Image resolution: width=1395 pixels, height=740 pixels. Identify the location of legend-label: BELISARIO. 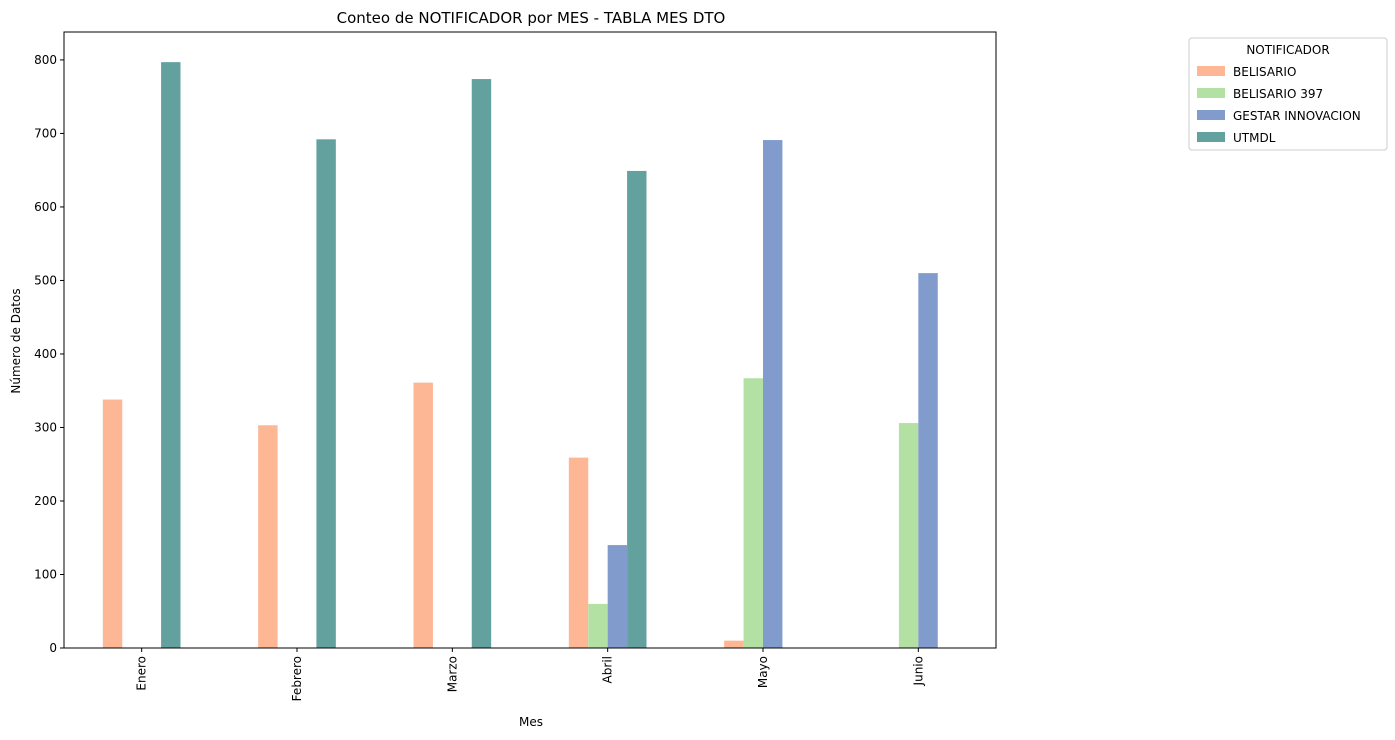
(1264, 72).